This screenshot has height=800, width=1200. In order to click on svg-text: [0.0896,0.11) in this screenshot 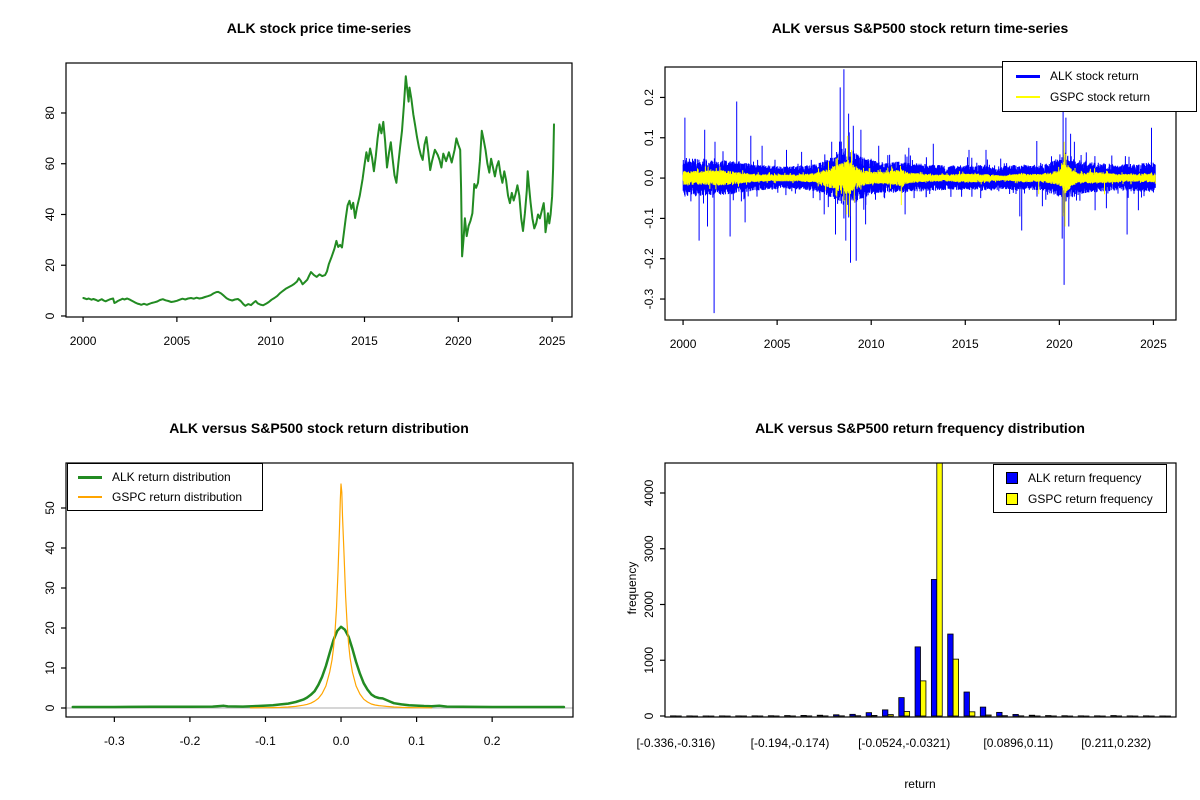, I will do `click(1018, 743)`.